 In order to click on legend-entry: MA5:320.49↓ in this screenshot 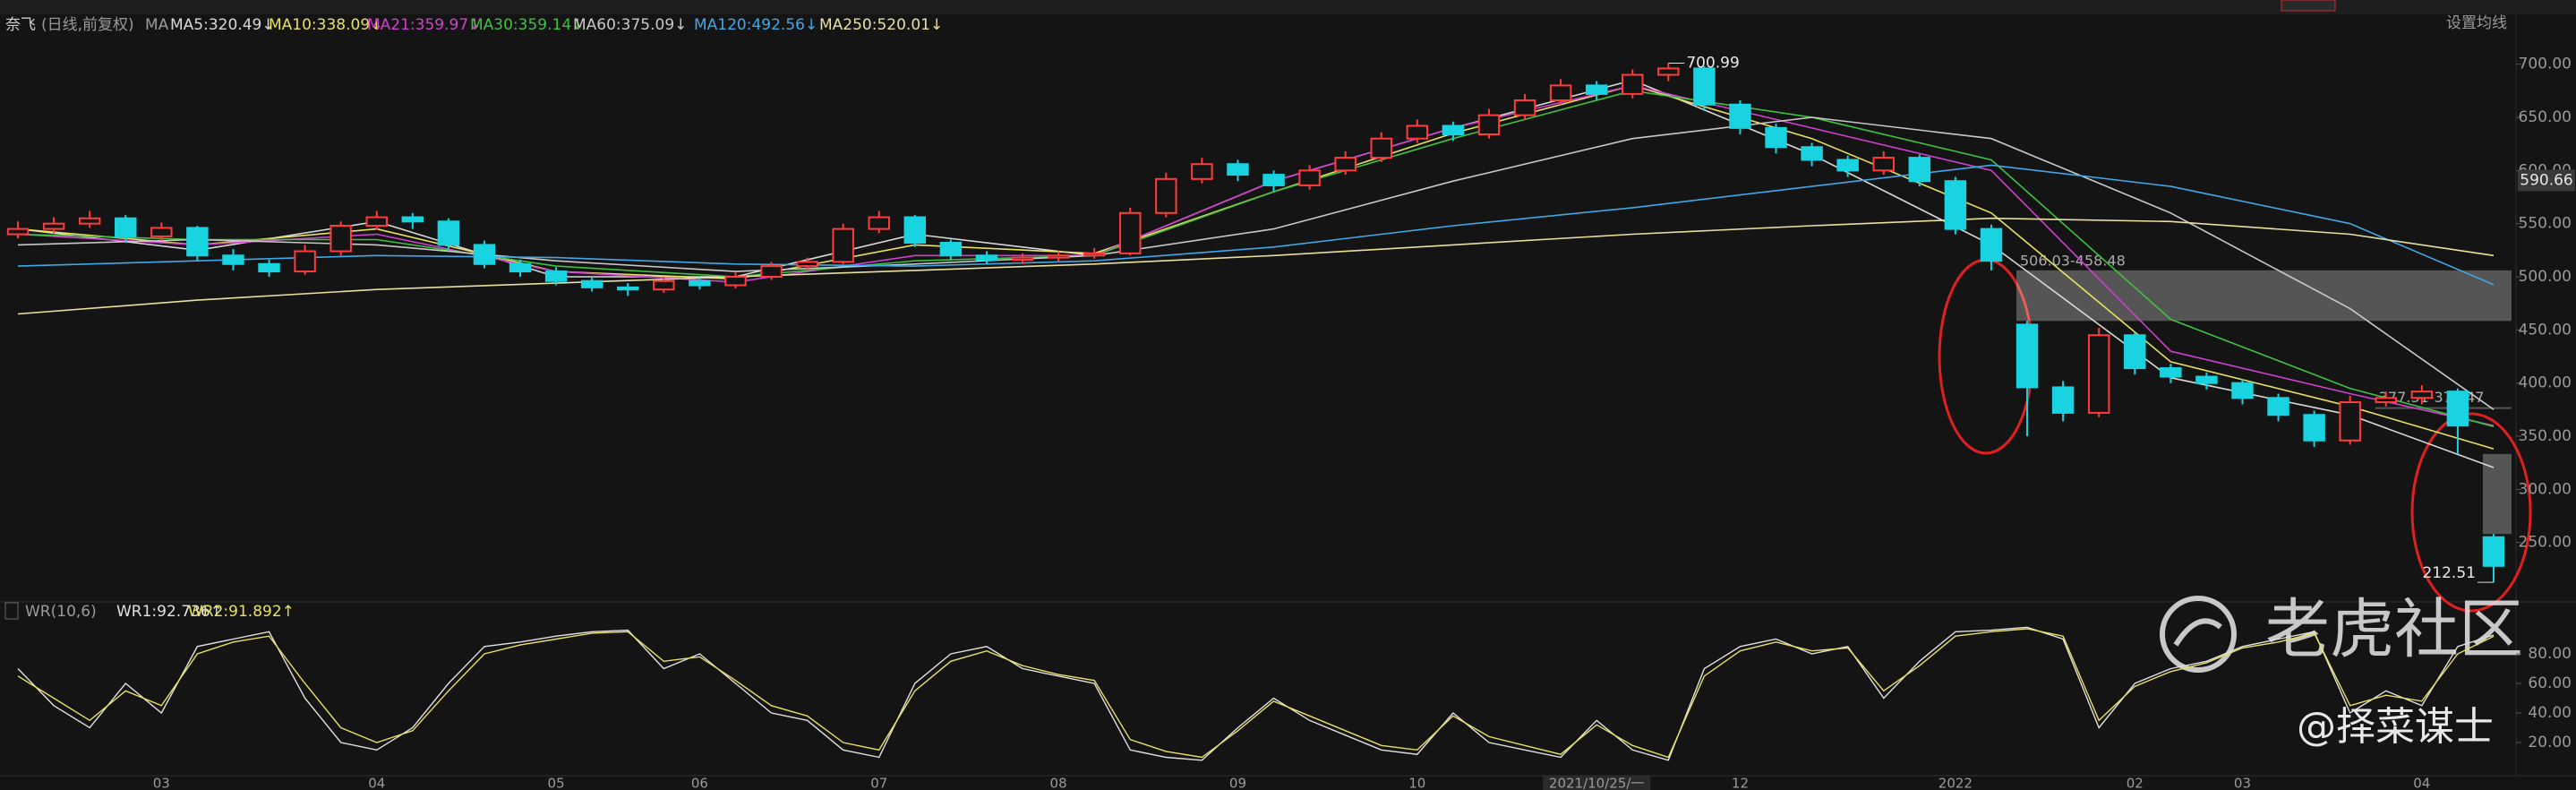, I will do `click(223, 25)`.